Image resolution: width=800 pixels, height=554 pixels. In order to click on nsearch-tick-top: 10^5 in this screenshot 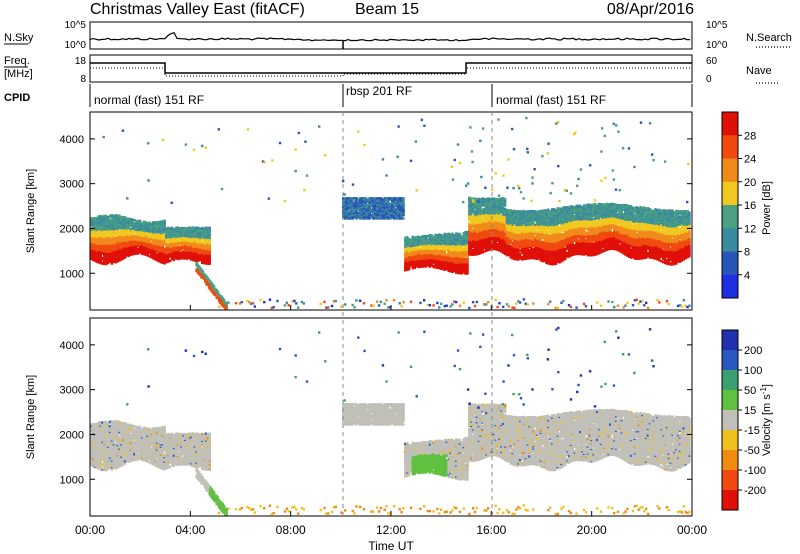, I will do `click(717, 25)`.